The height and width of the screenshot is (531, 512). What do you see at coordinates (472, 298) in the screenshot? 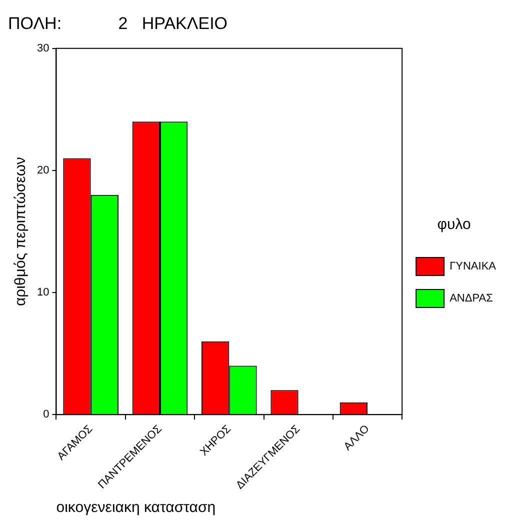
I see `legend-label: ΑΝΔΡΑΣ` at bounding box center [472, 298].